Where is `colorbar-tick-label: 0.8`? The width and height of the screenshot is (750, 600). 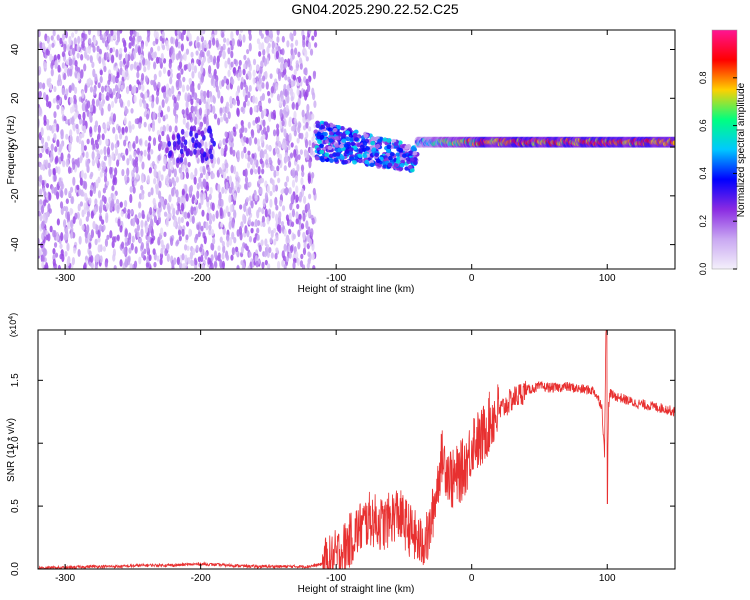
colorbar-tick-label: 0.8 is located at coordinates (703, 78).